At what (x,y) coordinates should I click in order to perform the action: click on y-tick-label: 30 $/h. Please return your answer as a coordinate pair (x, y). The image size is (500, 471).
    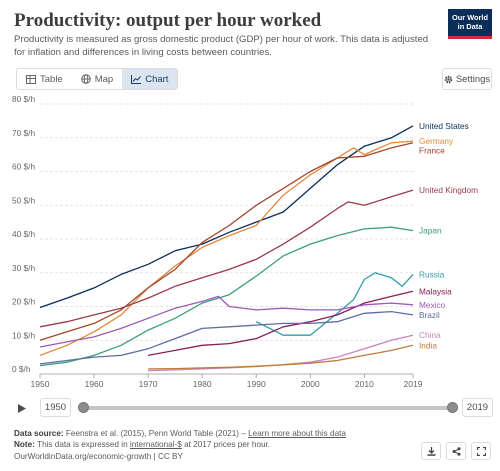
    Looking at the image, I should click on (23, 268).